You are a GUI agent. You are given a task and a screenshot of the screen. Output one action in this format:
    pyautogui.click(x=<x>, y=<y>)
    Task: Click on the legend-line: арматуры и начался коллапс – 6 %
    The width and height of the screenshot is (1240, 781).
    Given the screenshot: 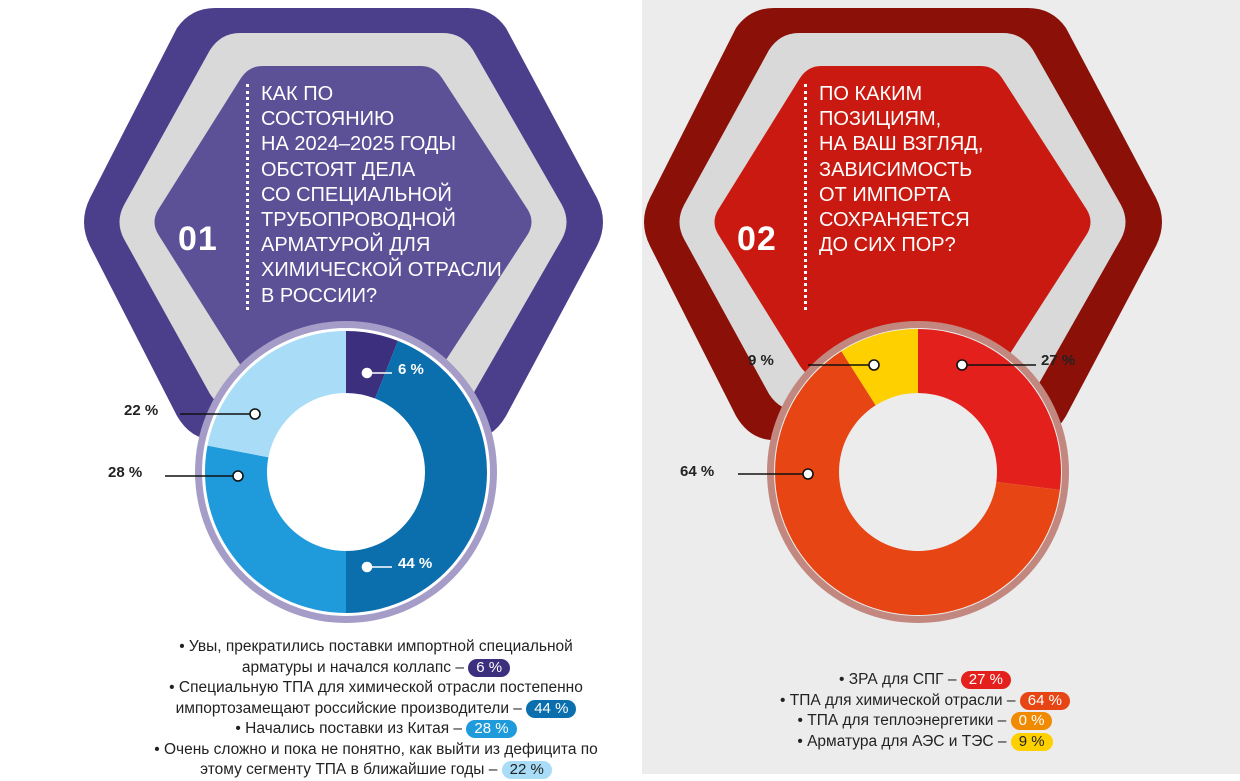 What is the action you would take?
    pyautogui.click(x=376, y=668)
    